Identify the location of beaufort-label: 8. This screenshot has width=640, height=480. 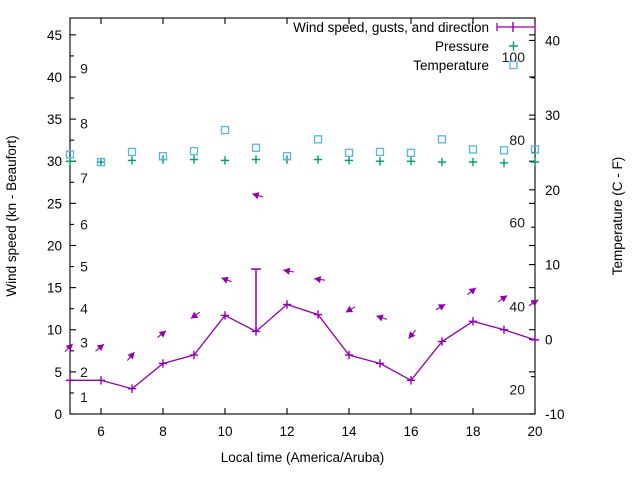
(84, 123).